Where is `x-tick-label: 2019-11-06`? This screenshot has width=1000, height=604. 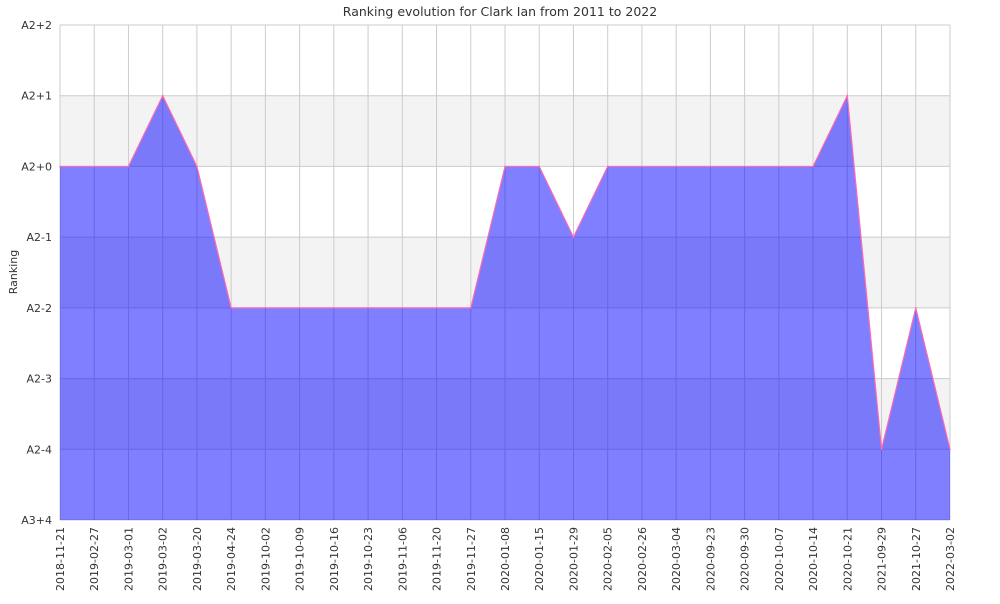 x-tick-label: 2019-11-06 is located at coordinates (402, 559).